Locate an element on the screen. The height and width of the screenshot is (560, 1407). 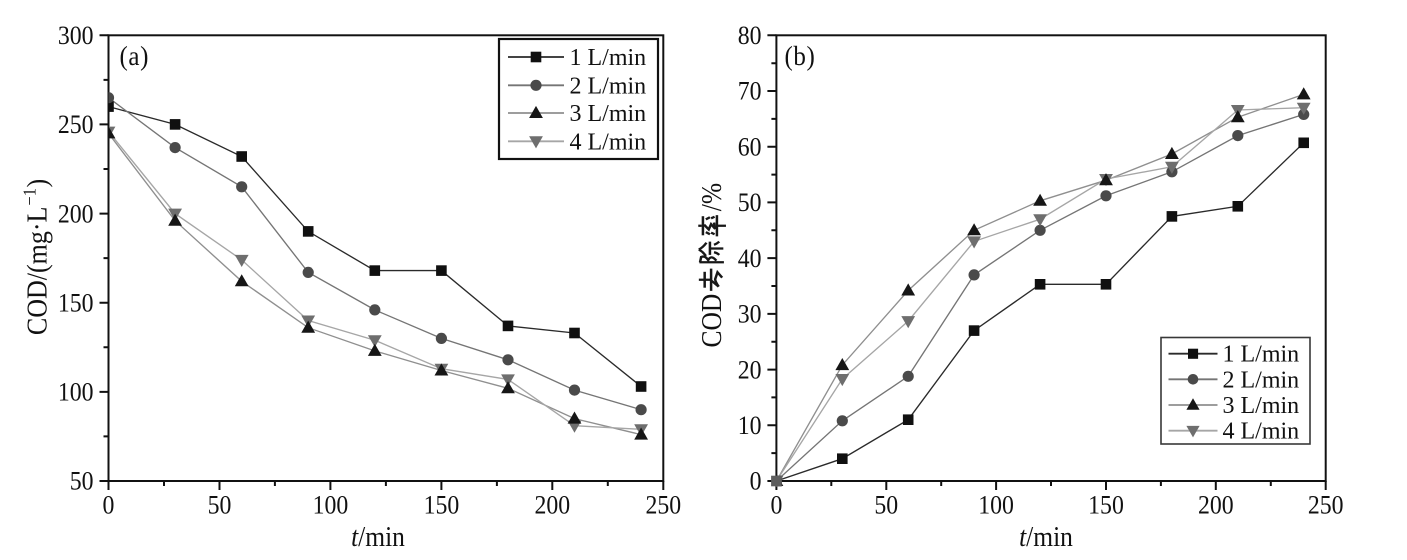
svg-text: COD is located at coordinates (711, 321).